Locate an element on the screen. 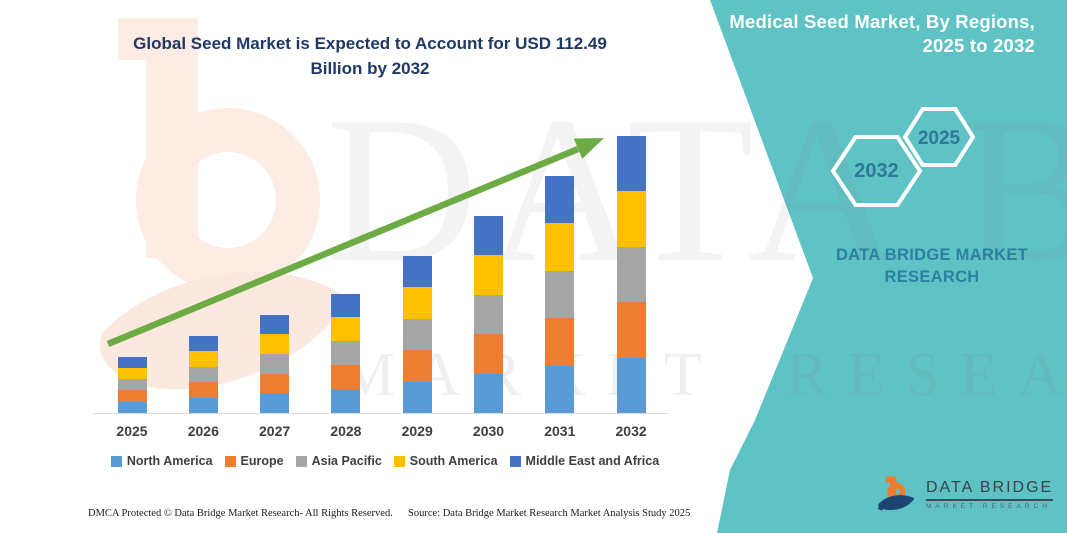 The width and height of the screenshot is (1067, 533). x-tick-label-2025: 2025 is located at coordinates (132, 431).